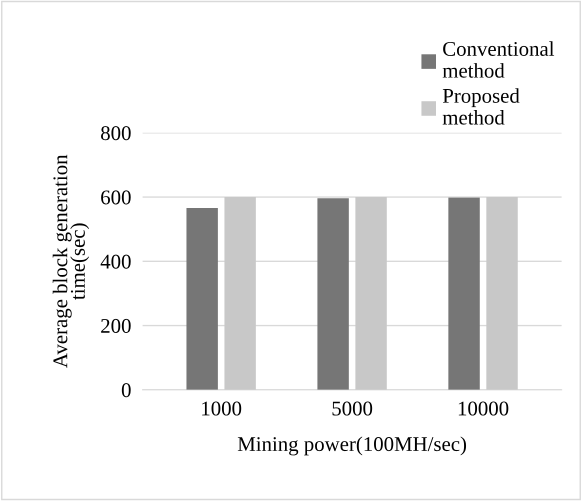 Image resolution: width=582 pixels, height=501 pixels. Describe the element at coordinates (115, 261) in the screenshot. I see `y-tick-label: 400` at that location.